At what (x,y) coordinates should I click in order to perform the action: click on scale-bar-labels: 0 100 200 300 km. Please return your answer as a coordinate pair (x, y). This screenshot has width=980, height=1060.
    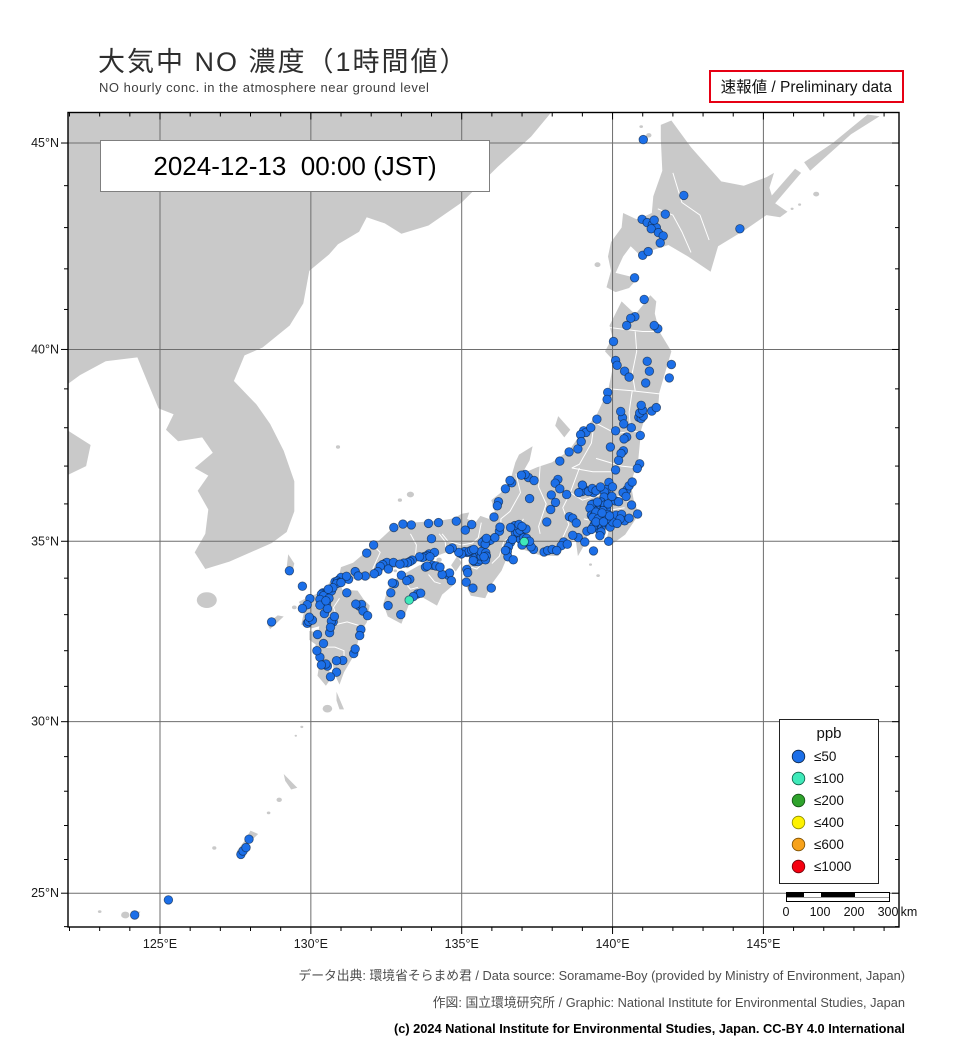
    Looking at the image, I should click on (848, 913).